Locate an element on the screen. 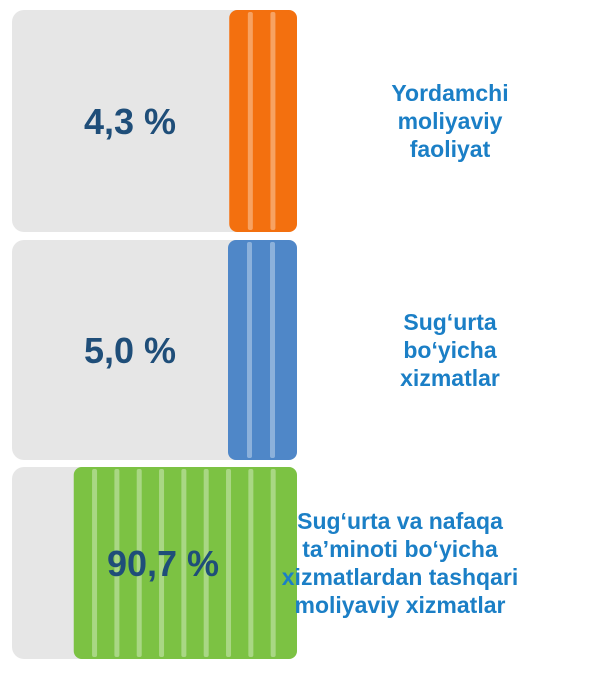 The width and height of the screenshot is (607, 685). value-label: 4,3 % is located at coordinates (130, 121).